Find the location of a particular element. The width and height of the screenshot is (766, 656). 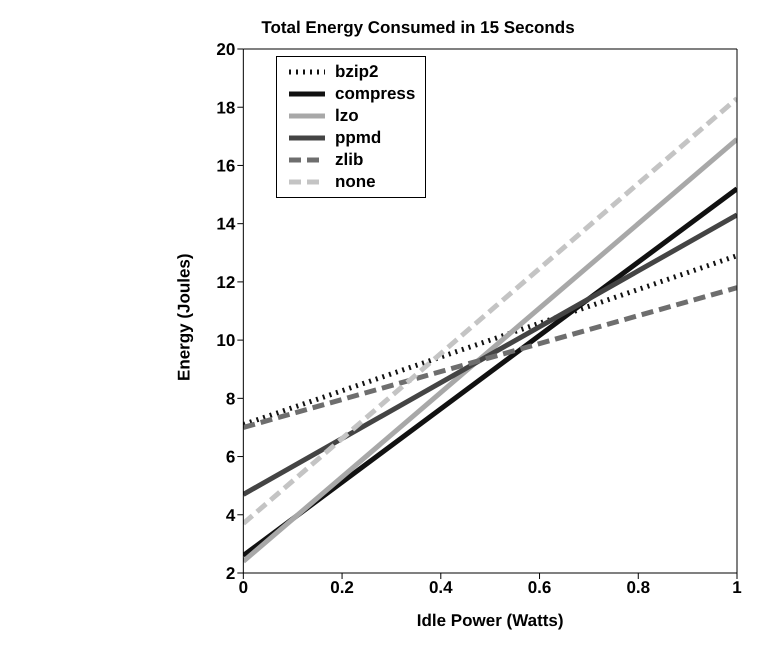

x-tick-label: 1 is located at coordinates (737, 588).